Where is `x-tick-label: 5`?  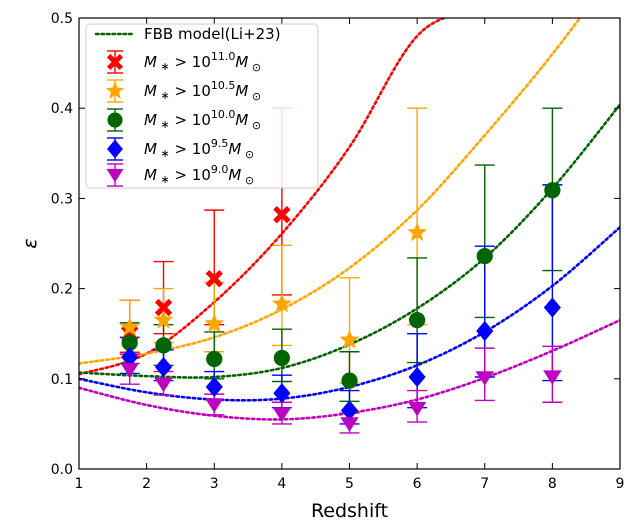 x-tick-label: 5 is located at coordinates (349, 484).